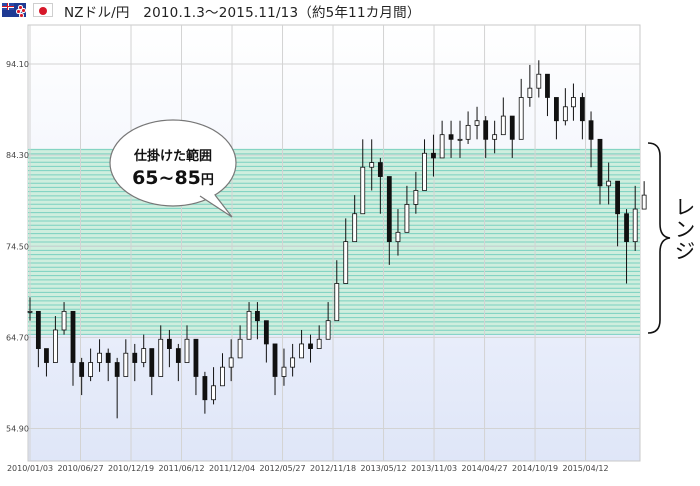 The height and width of the screenshot is (486, 700). Describe the element at coordinates (43, 10) in the screenshot. I see `japan-flag-icon` at that location.